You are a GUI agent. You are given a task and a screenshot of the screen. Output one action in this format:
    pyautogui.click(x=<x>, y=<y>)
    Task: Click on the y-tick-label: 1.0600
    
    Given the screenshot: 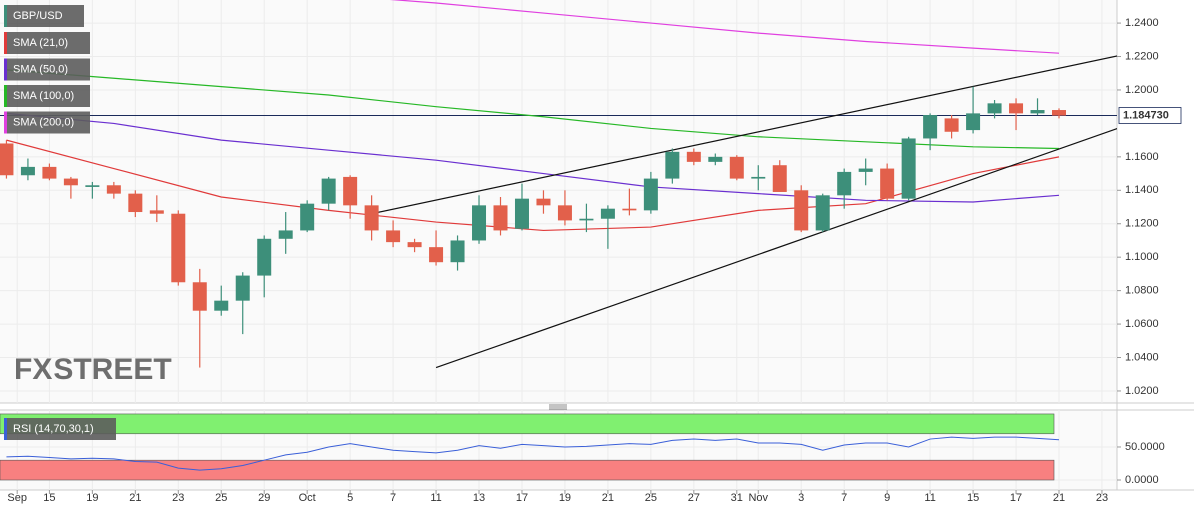 What is the action you would take?
    pyautogui.click(x=1142, y=324)
    